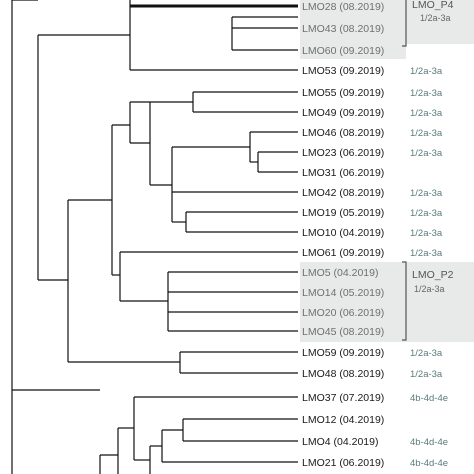 Image resolution: width=474 pixels, height=474 pixels. What do you see at coordinates (426, 253) in the screenshot?
I see `leaf-serotype-lmo61: 1/2a-3a` at bounding box center [426, 253].